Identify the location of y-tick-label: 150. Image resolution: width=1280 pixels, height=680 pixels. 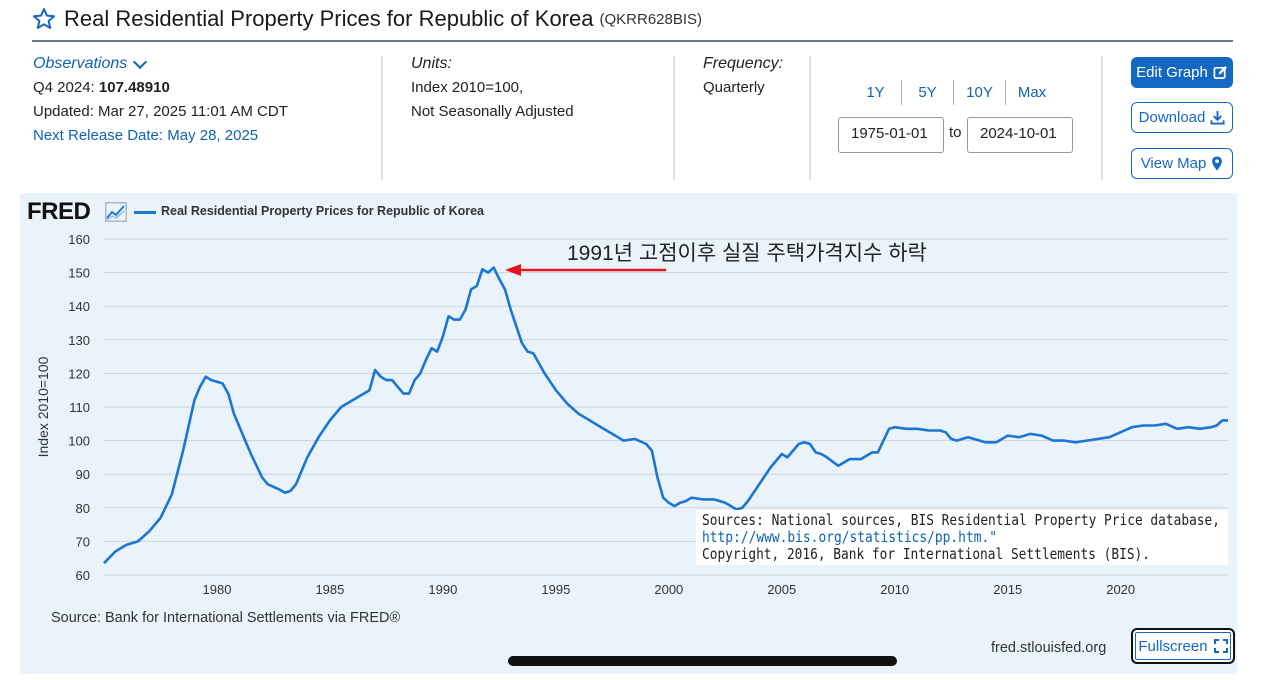
(79, 273).